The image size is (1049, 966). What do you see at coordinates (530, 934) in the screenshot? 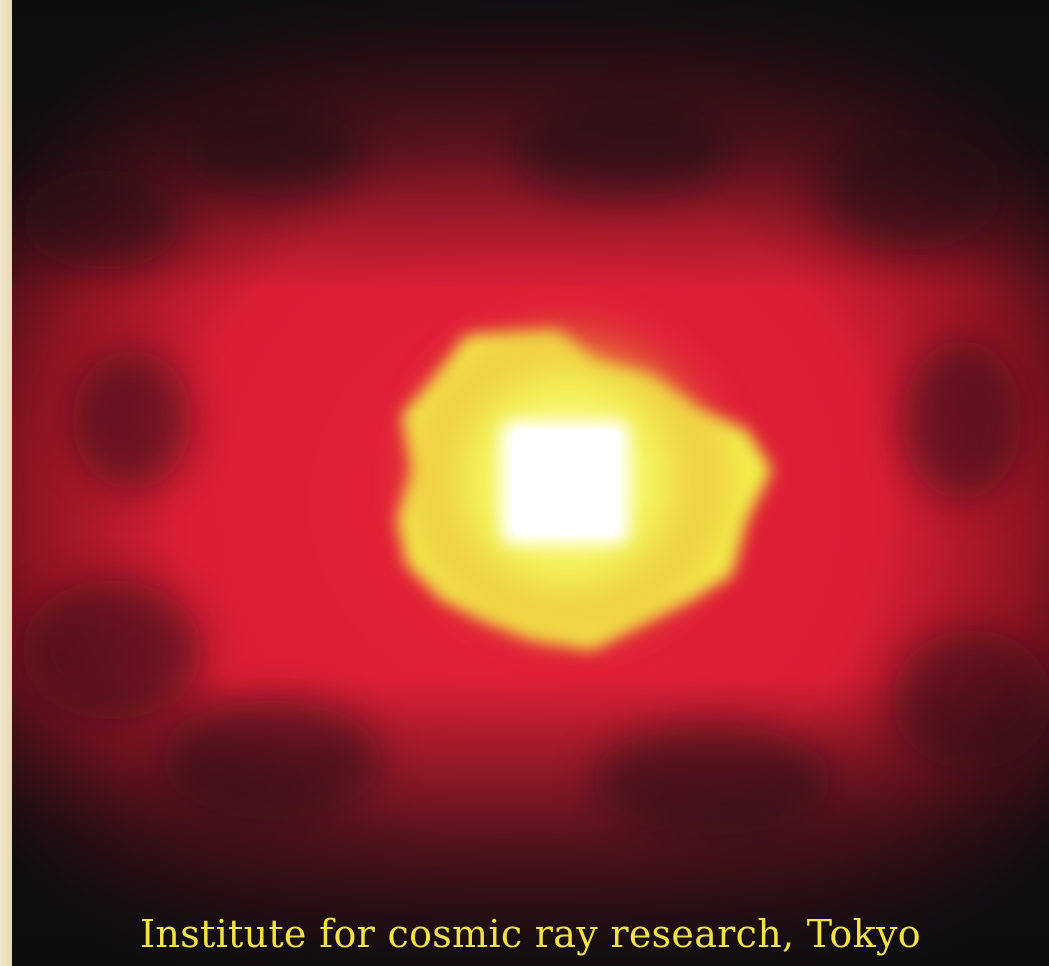
I see `image-credit-caption: Institute for cosmic ray research, Tokyo` at bounding box center [530, 934].